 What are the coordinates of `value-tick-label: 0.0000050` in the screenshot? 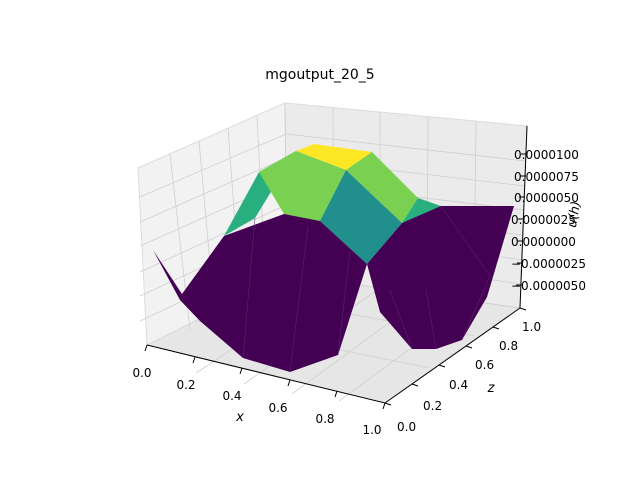 It's located at (546, 198).